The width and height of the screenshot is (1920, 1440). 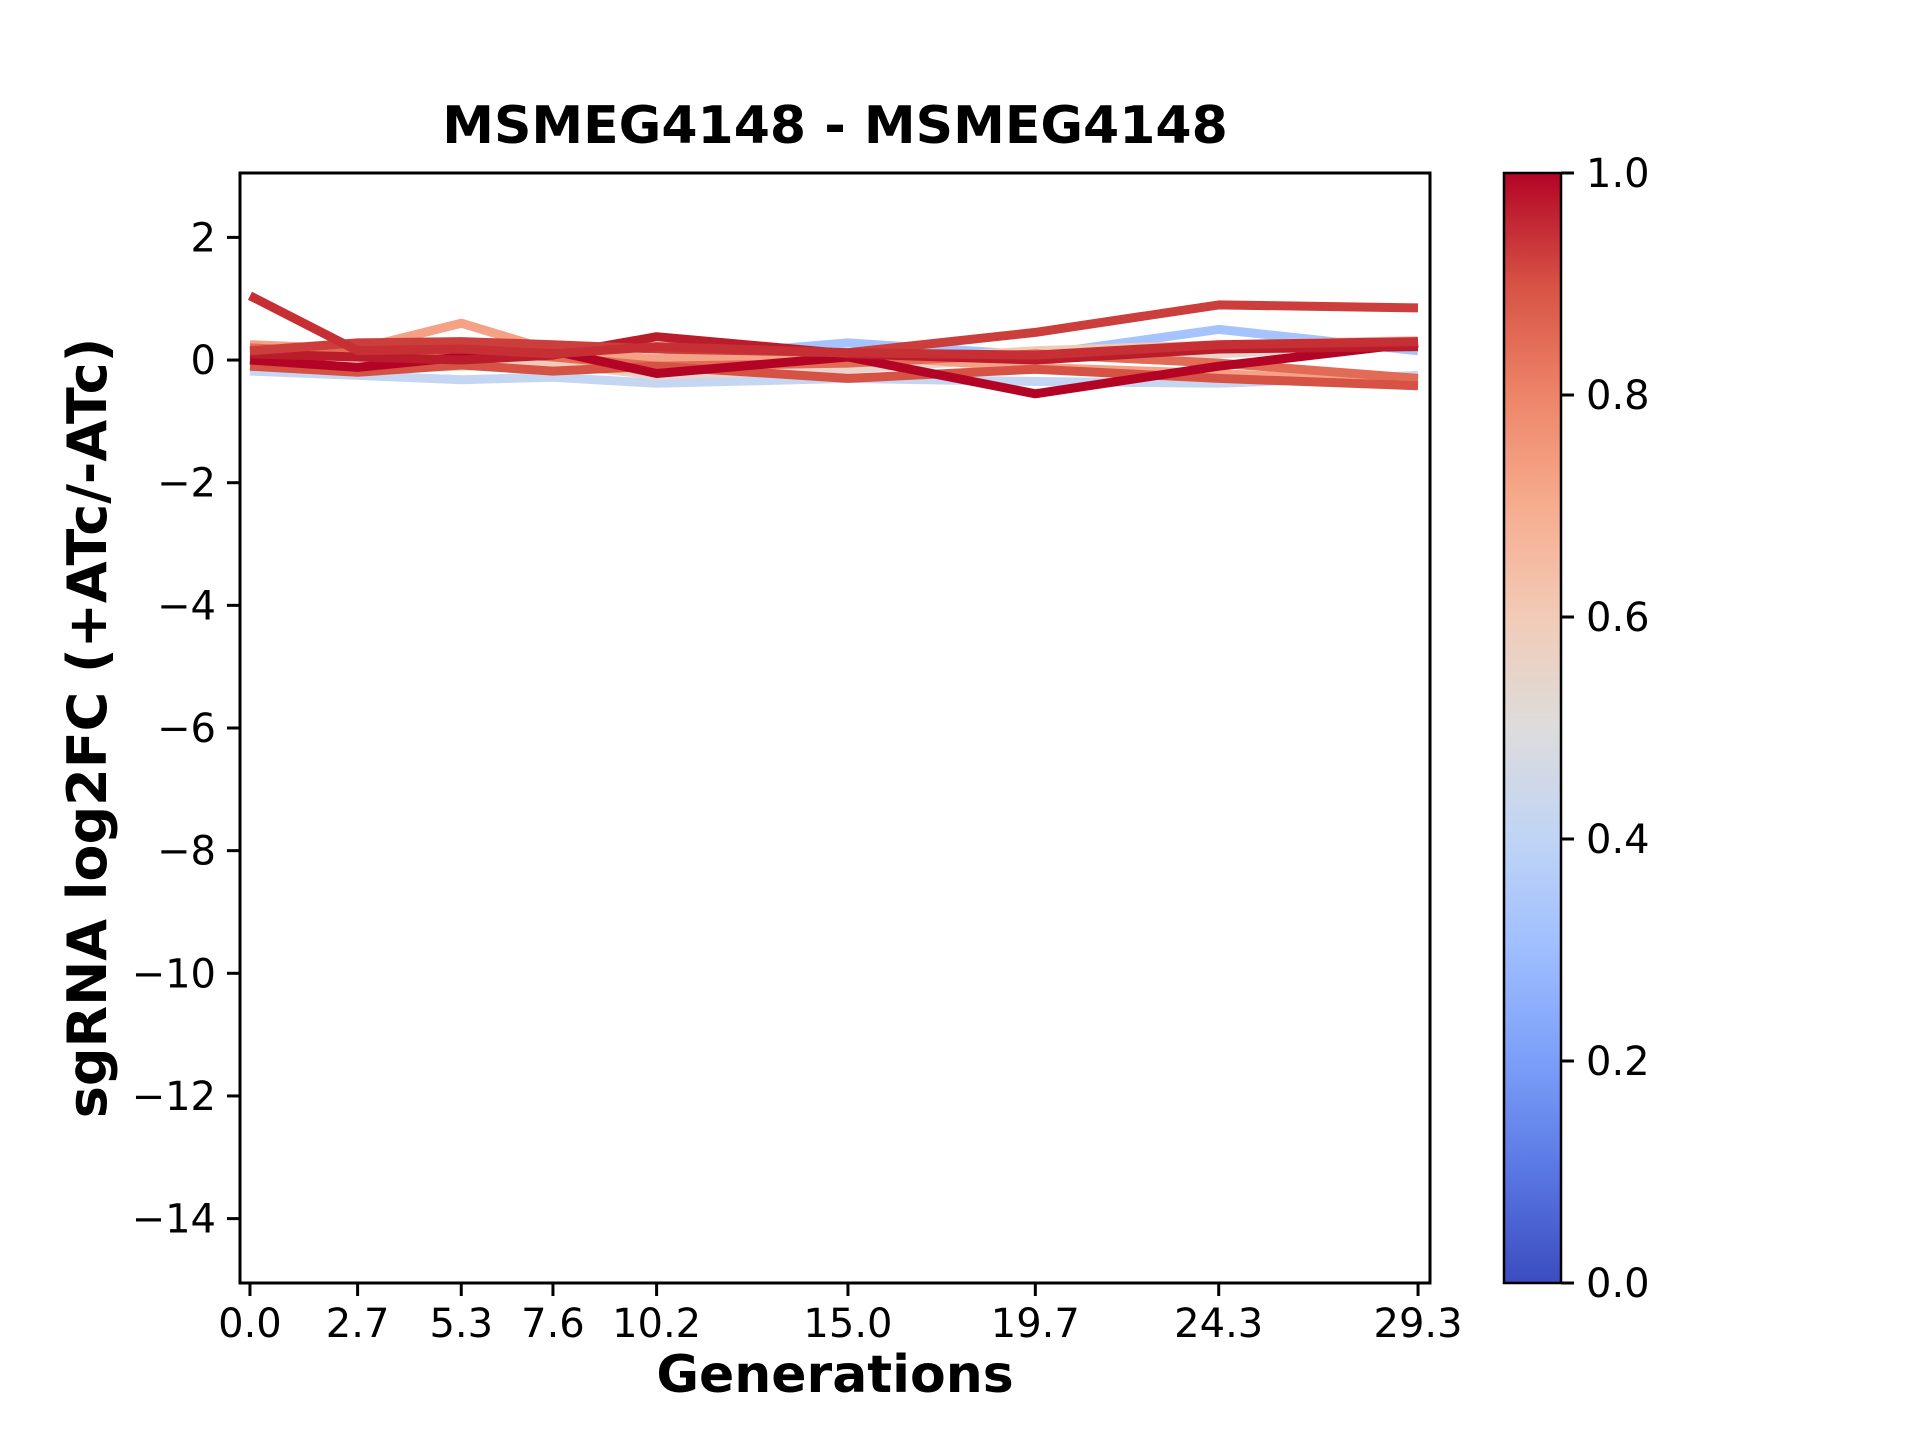 What do you see at coordinates (186, 729) in the screenshot?
I see `y-tick-label: −6` at bounding box center [186, 729].